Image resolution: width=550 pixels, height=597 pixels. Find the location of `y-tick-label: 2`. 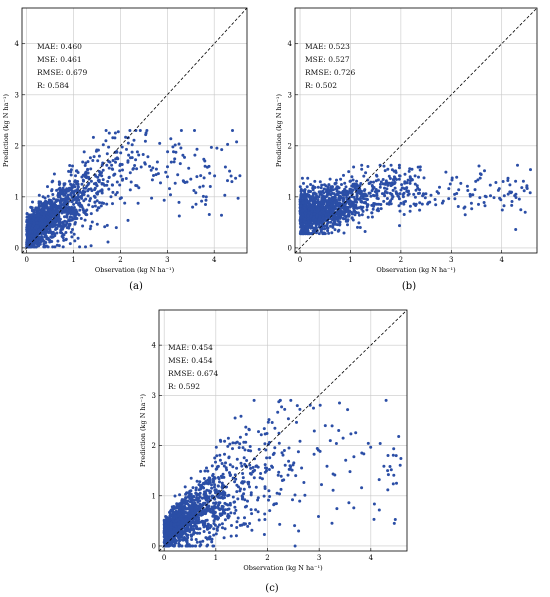

y-tick-label: 2 is located at coordinates (154, 446).